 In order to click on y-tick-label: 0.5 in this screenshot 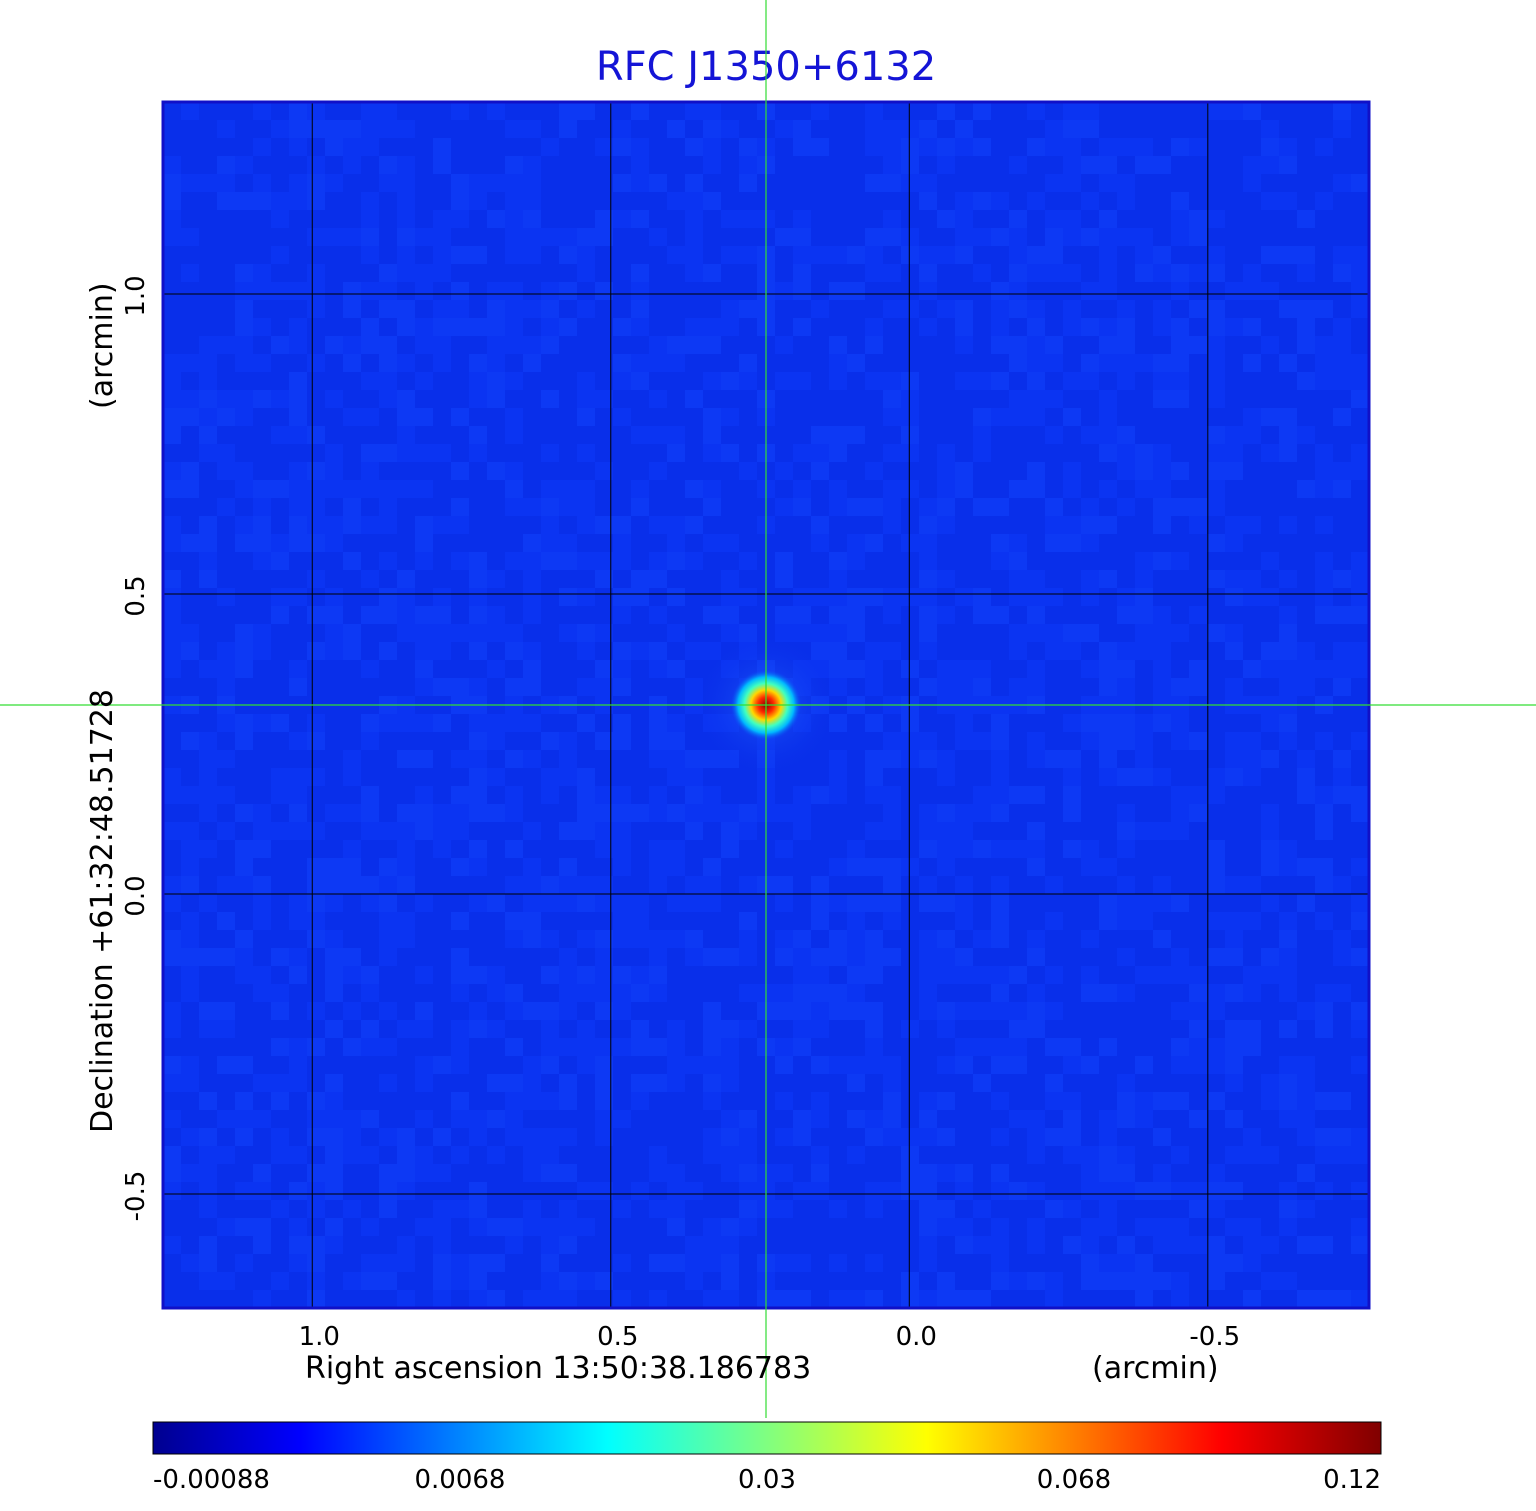, I will do `click(136, 595)`.